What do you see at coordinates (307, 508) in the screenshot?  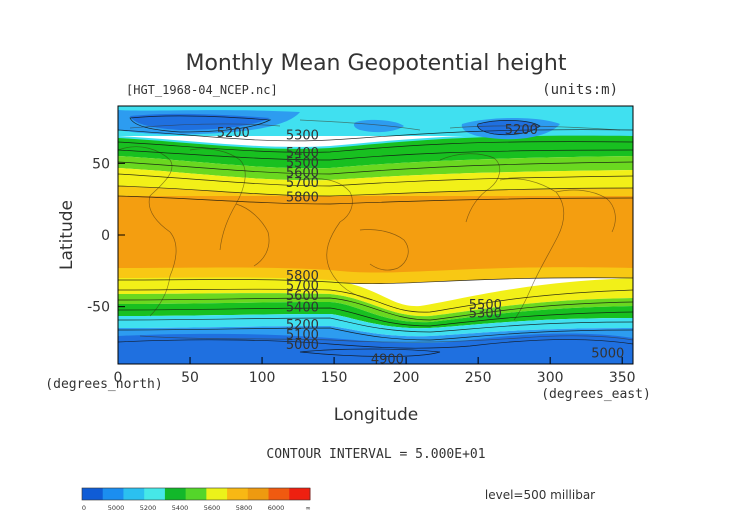 I see `colorbar-tick-label: ∞` at bounding box center [307, 508].